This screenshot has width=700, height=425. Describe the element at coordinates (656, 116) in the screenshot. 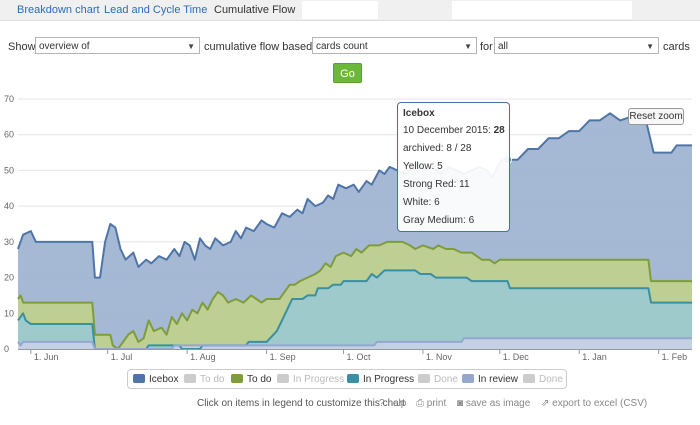

I see `reset-zoom-button: Reset zoom` at that location.